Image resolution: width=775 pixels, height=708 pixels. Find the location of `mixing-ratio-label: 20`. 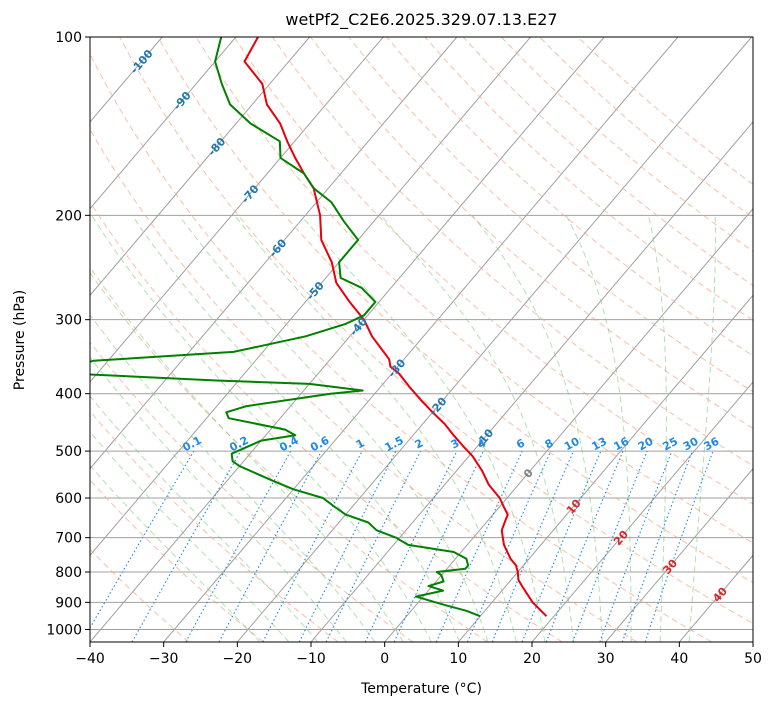

mixing-ratio-label: 20 is located at coordinates (646, 444).